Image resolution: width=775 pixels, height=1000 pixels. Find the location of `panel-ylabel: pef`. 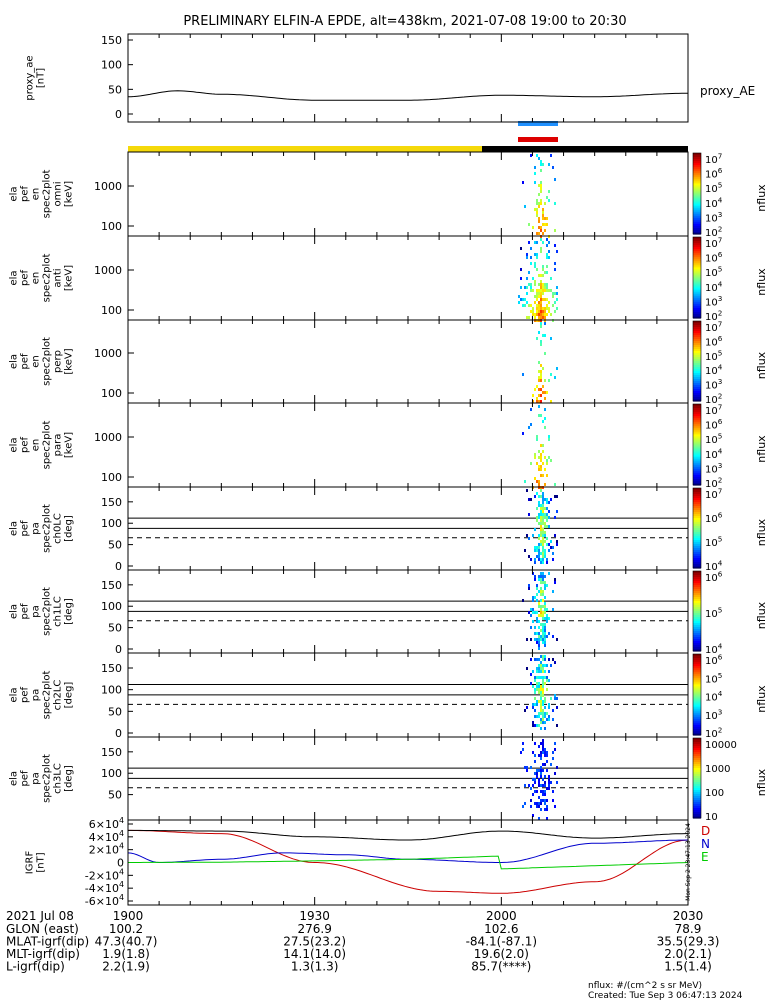

panel-ylabel: pef is located at coordinates (25, 778).